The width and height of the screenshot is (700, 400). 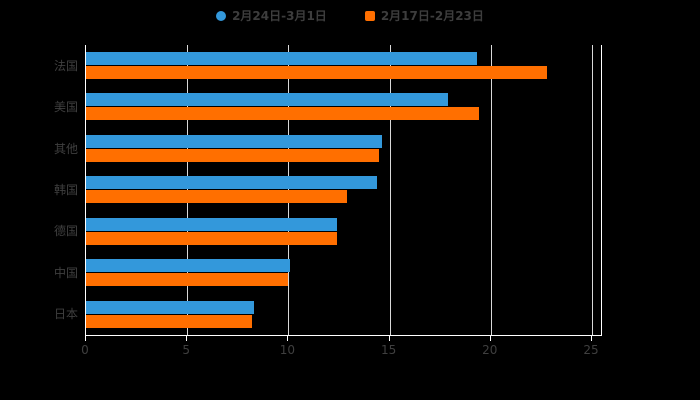 I want to click on category-label: 其他, so click(x=65, y=148).